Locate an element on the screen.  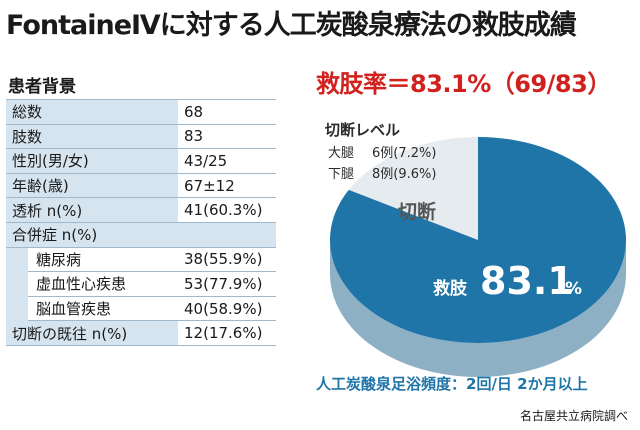
pie-side-band is located at coordinates (478, 308).